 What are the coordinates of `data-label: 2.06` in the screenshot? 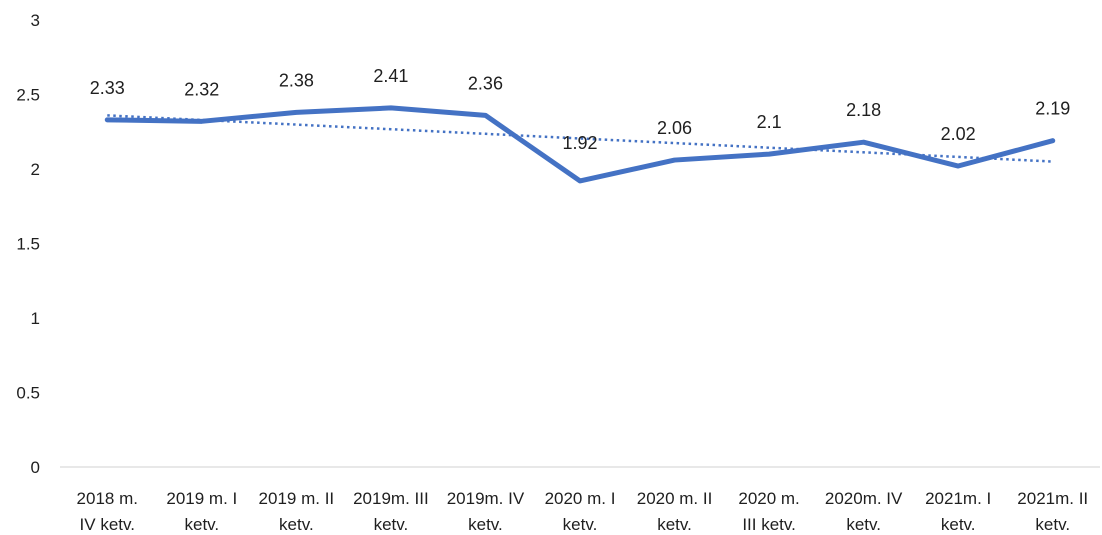 It's located at (674, 128).